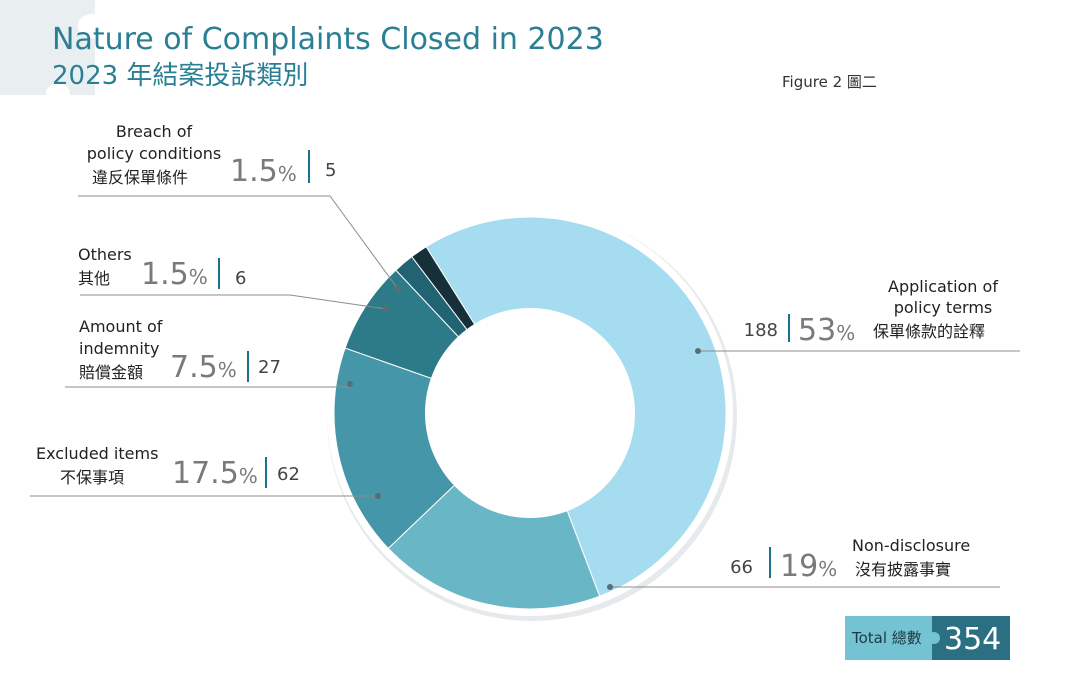 The image size is (1080, 686). What do you see at coordinates (398, 289) in the screenshot?
I see `leader-dot-breach` at bounding box center [398, 289].